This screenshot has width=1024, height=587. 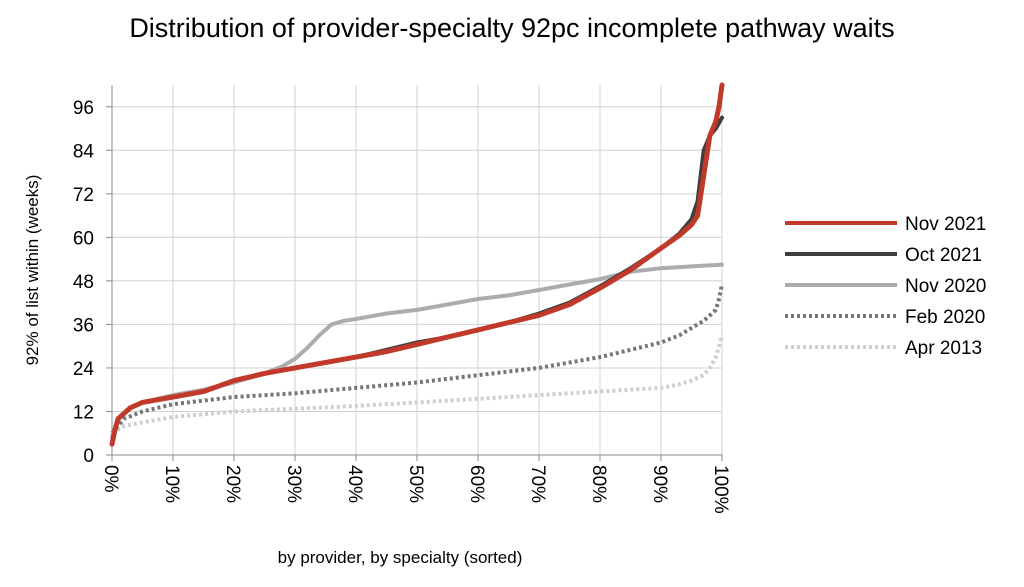 I want to click on y-tick-label: 48, so click(x=83, y=282).